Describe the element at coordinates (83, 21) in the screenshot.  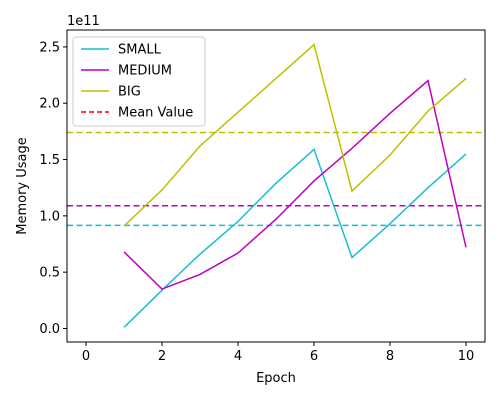
I see `y-offset-text: 1e11` at that location.